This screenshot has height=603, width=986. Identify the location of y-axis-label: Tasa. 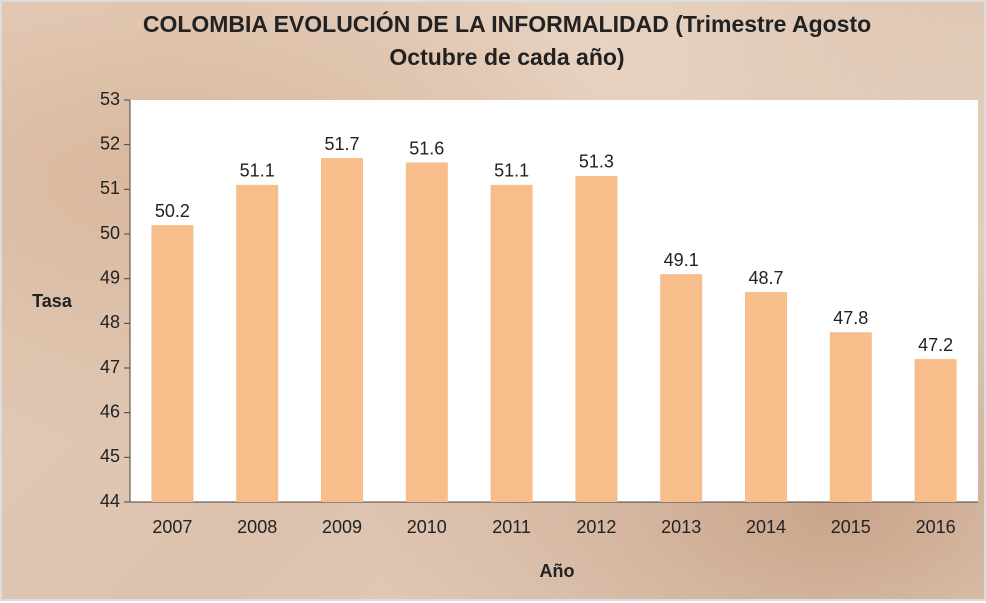
(52, 301).